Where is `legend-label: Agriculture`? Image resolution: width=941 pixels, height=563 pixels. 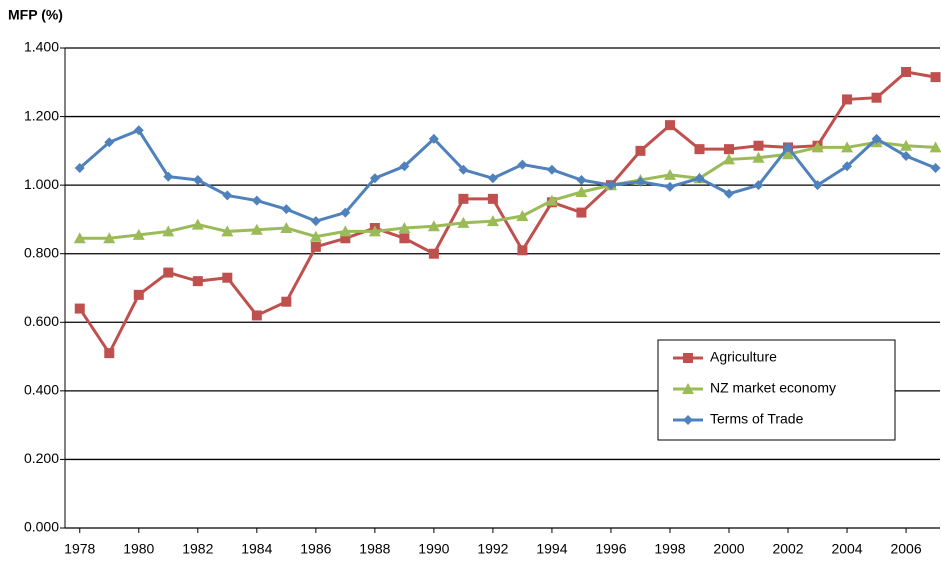 legend-label: Agriculture is located at coordinates (743, 357).